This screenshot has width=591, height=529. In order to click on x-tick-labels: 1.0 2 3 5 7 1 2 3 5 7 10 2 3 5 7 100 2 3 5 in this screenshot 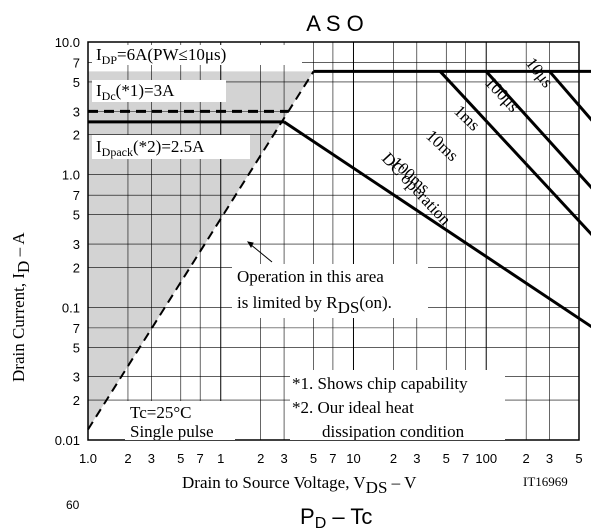, I will do `click(331, 458)`.